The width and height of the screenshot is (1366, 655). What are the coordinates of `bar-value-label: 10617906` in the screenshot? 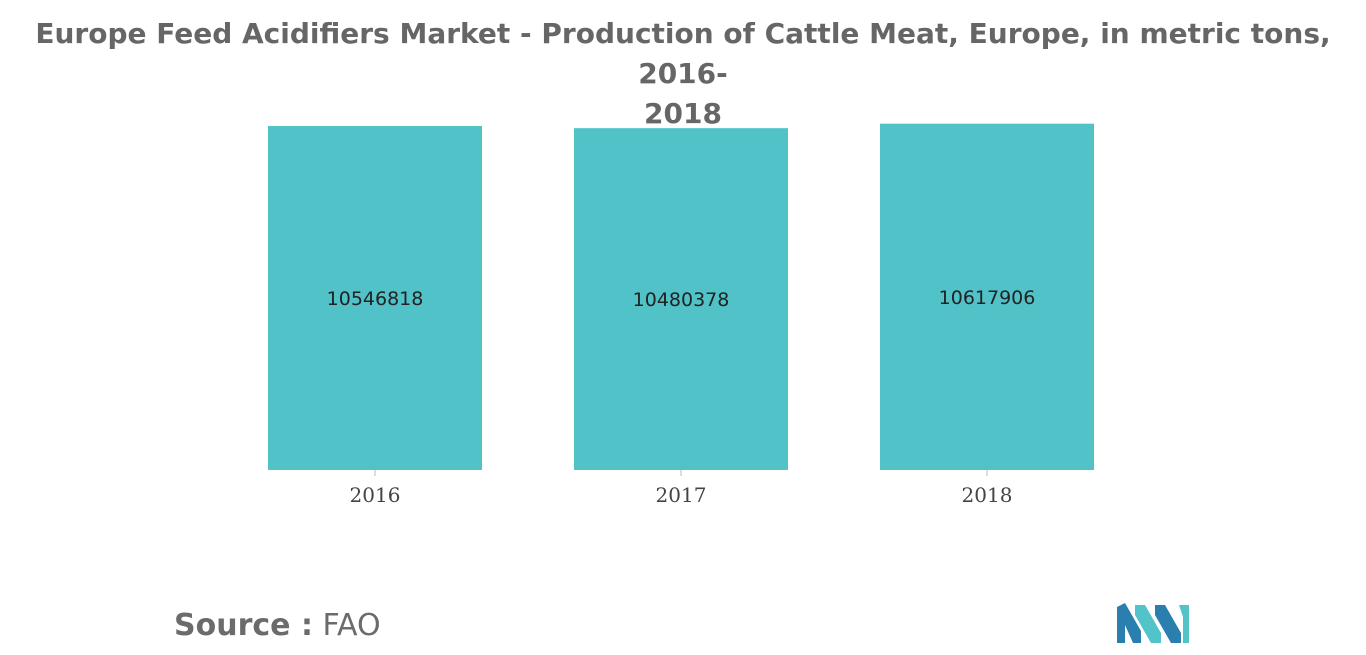 It's located at (987, 298).